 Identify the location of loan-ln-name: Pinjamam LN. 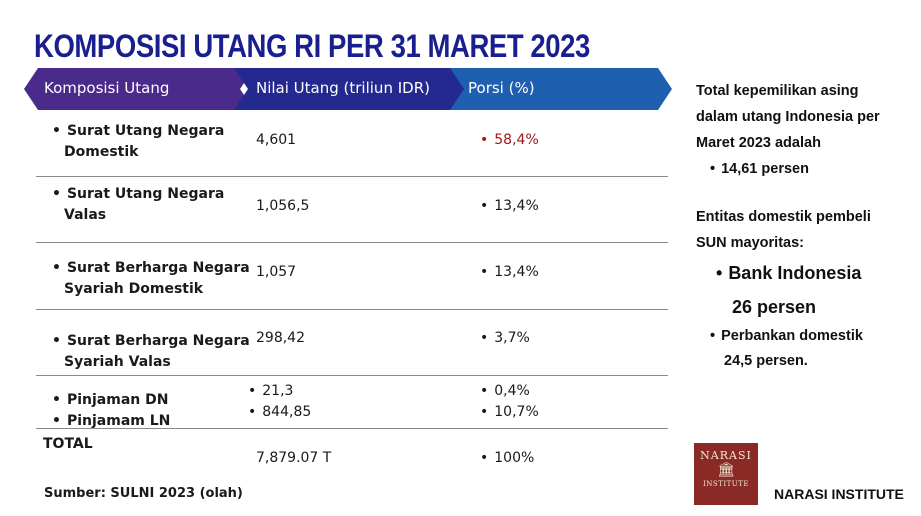
(111, 421).